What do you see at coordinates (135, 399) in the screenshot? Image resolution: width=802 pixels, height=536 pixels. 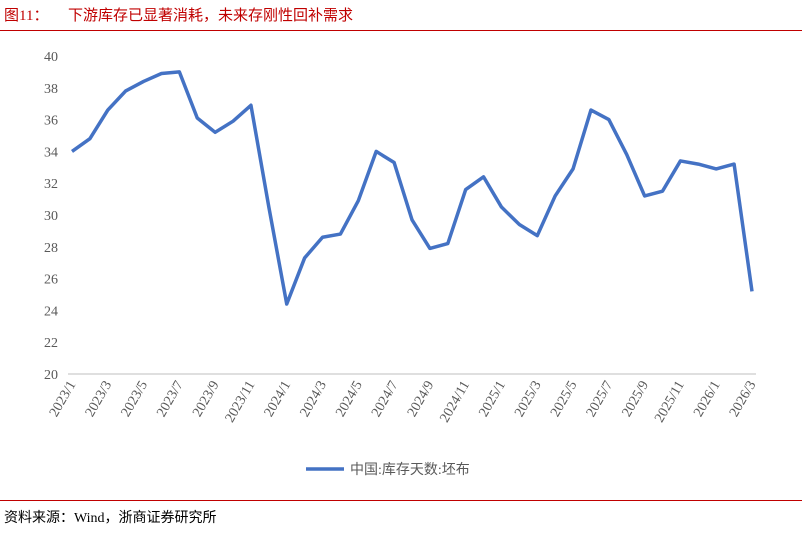 I see `x-tick-label: 2023/5` at bounding box center [135, 399].